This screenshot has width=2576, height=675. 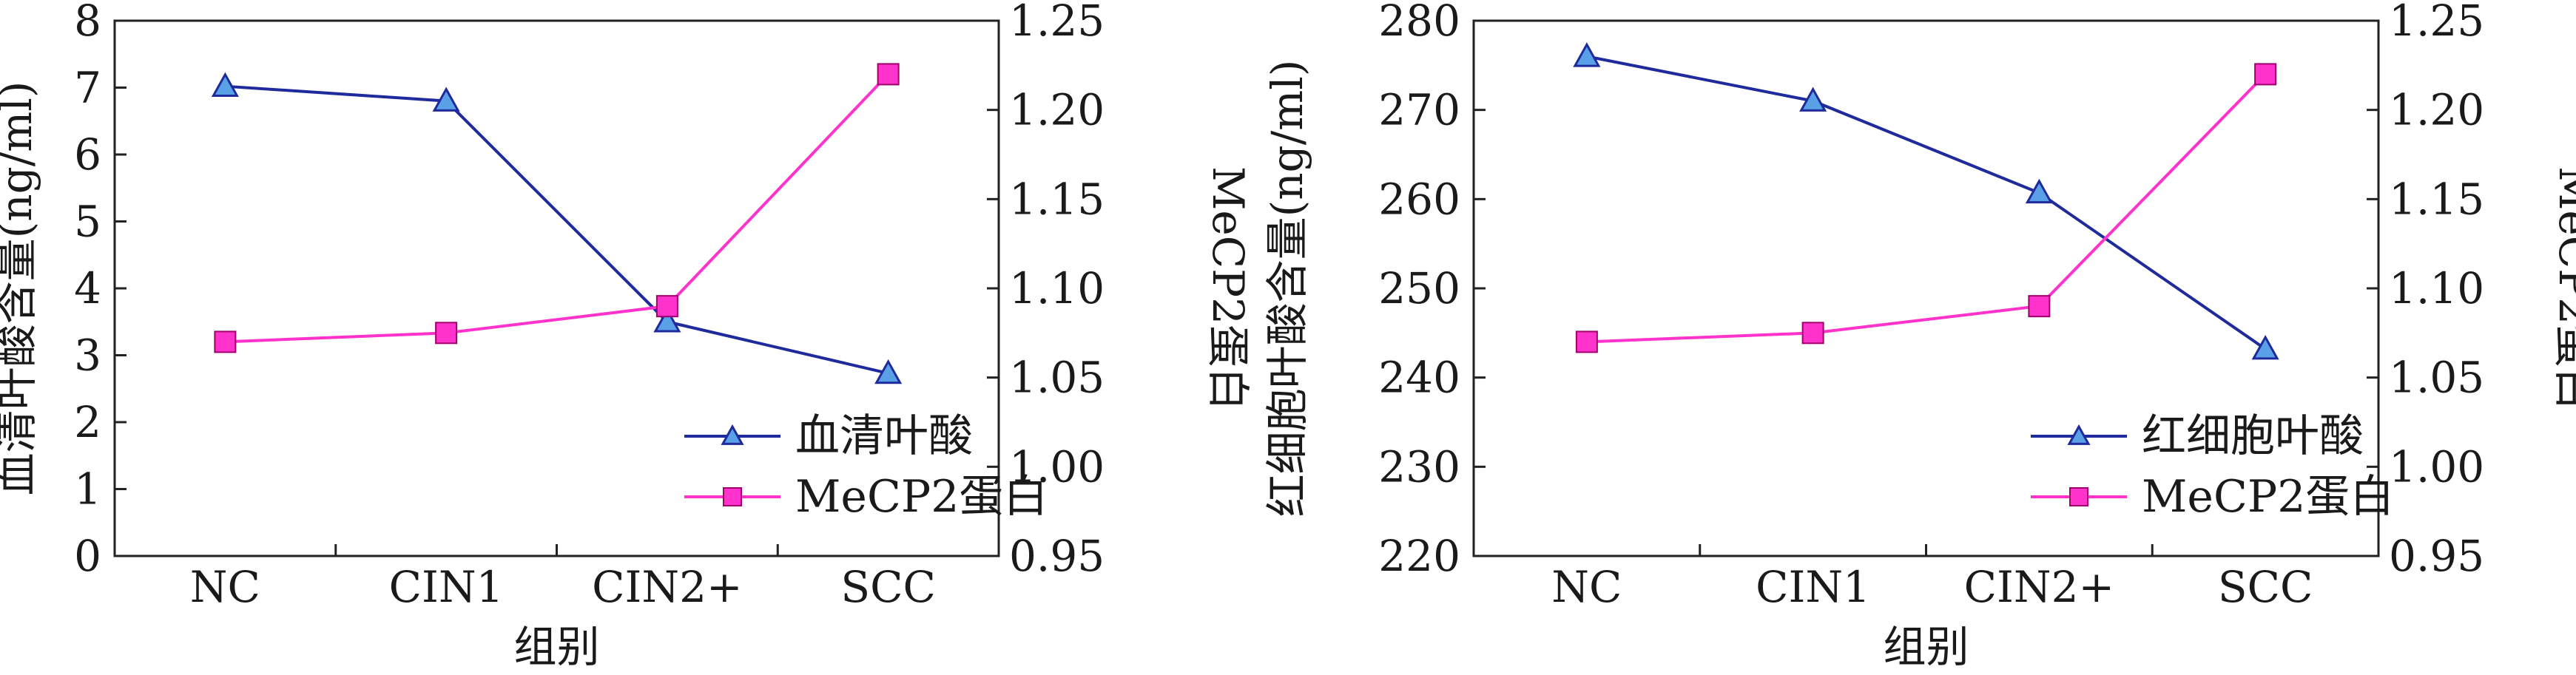 What do you see at coordinates (1419, 288) in the screenshot?
I see `y-tick-label: 250` at bounding box center [1419, 288].